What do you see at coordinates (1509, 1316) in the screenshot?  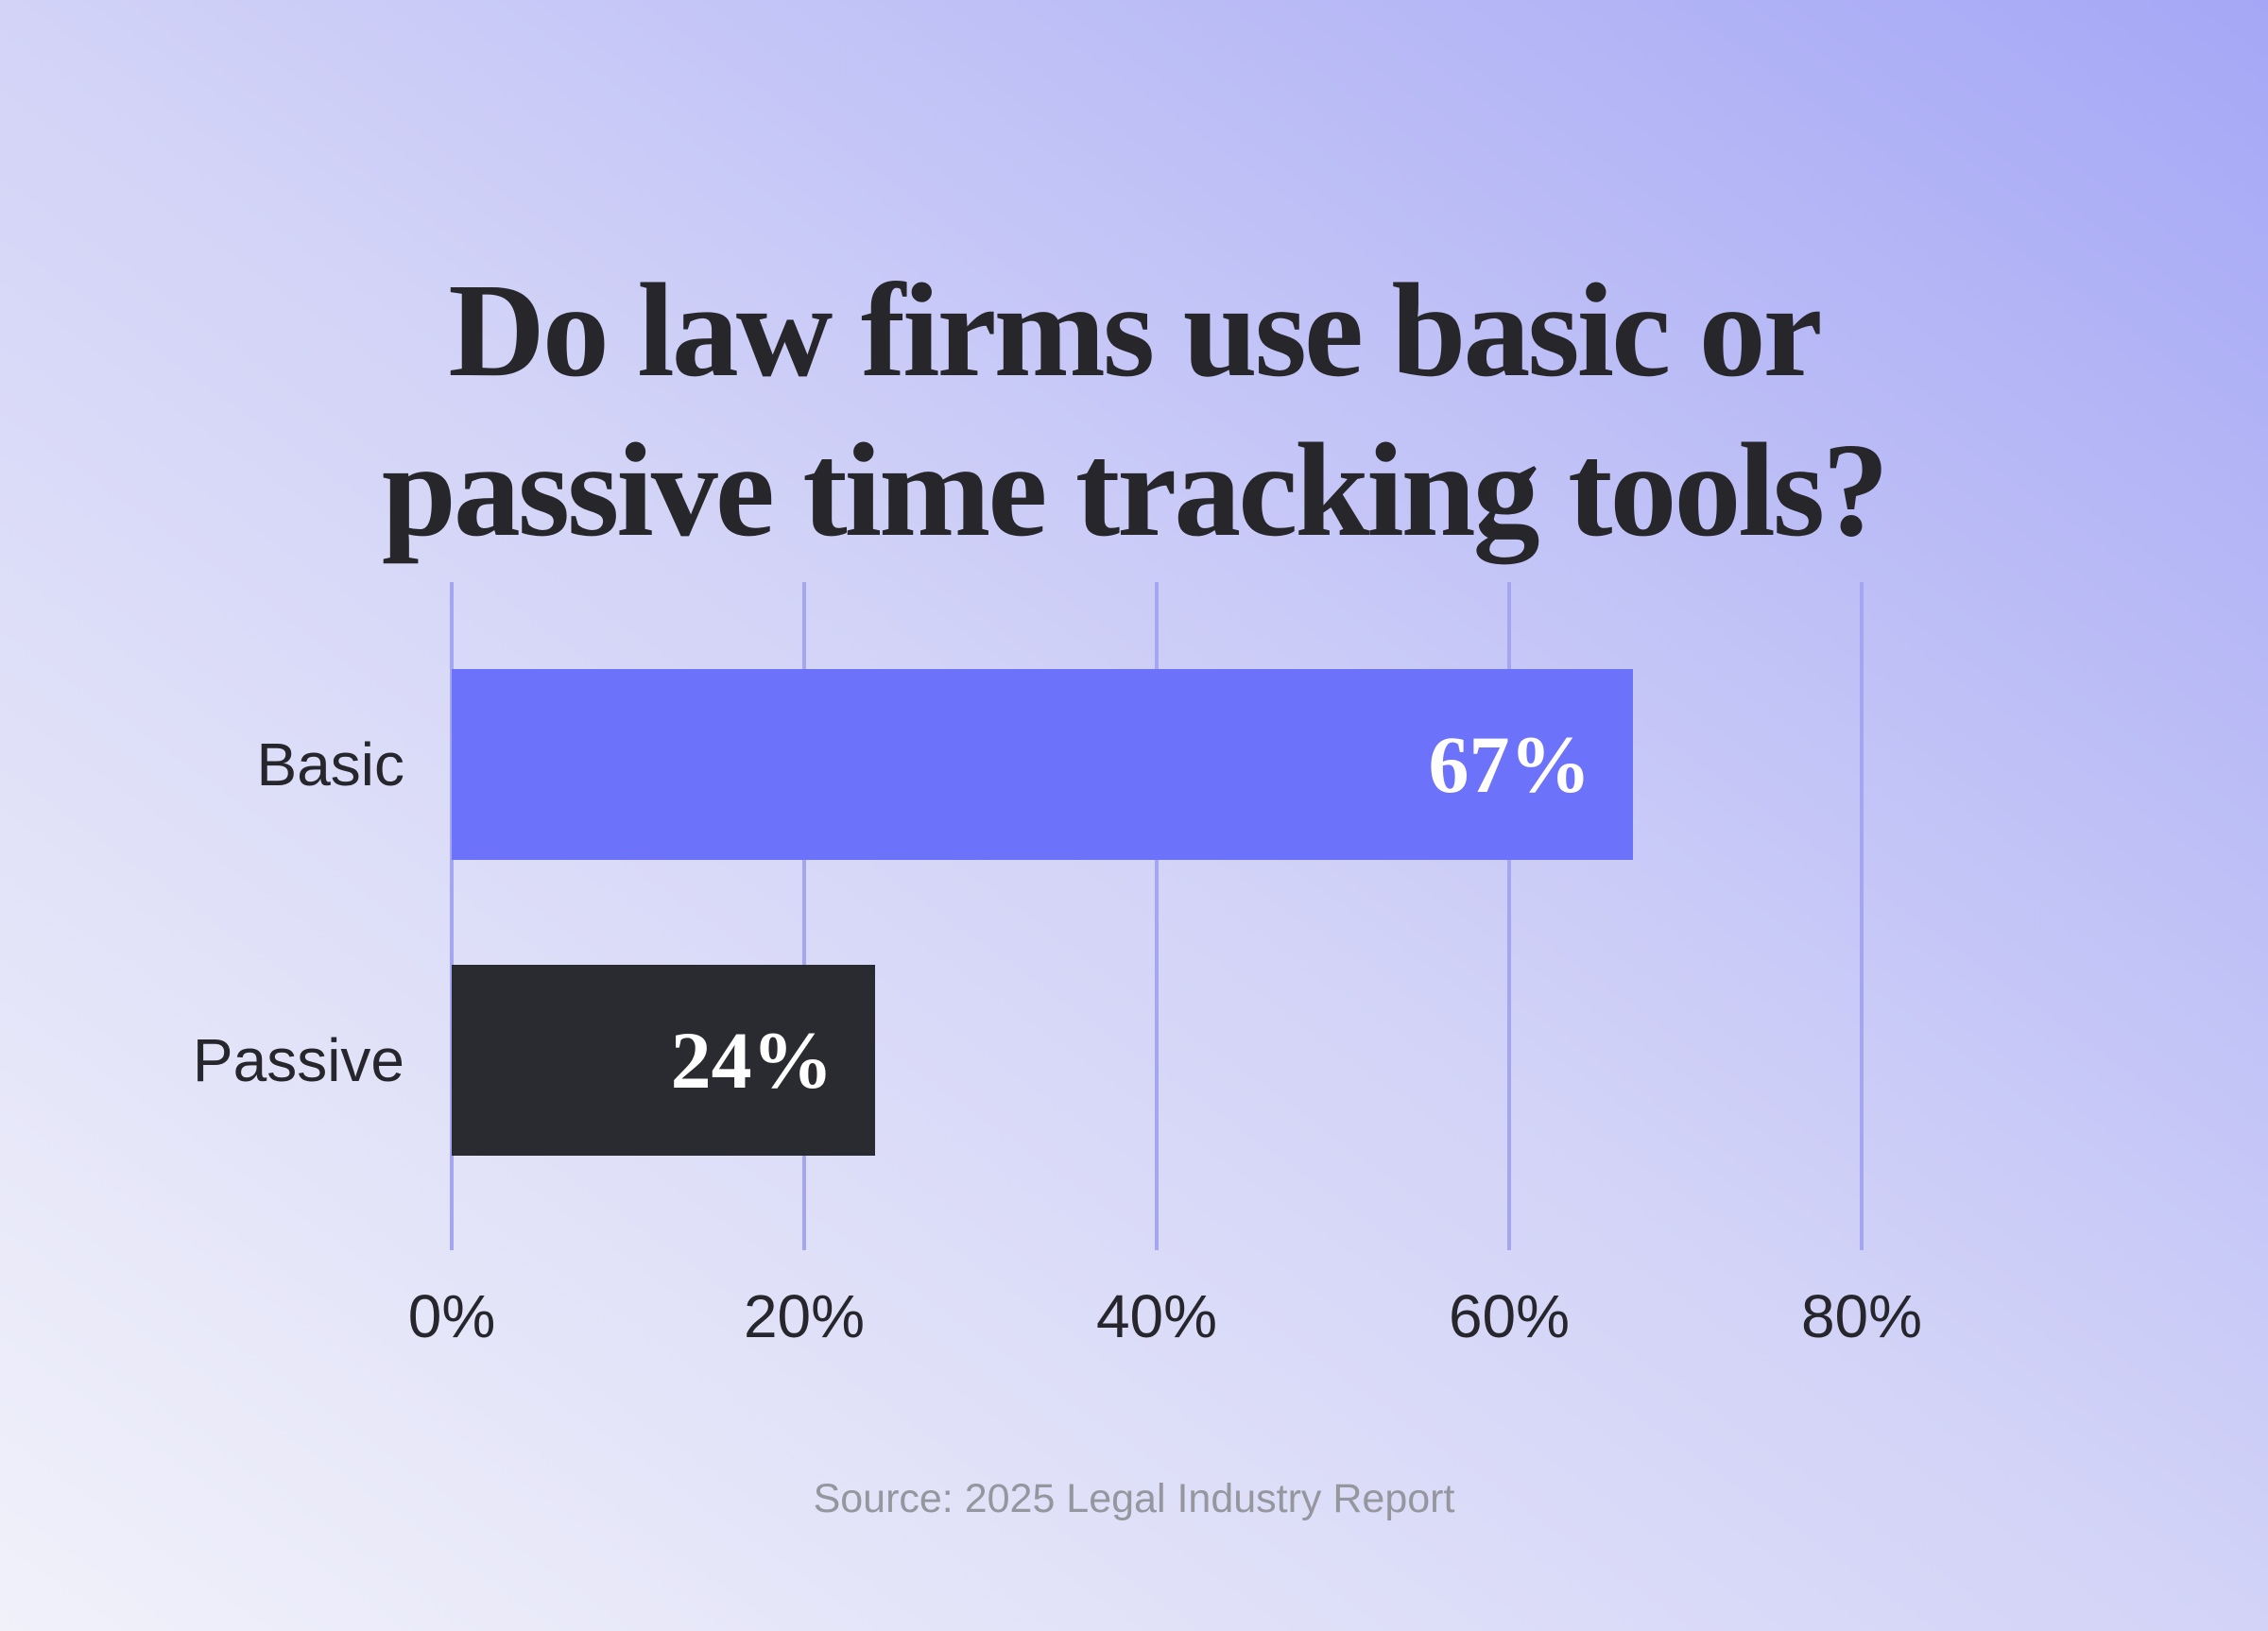 I see `x-tick-label: 60%` at bounding box center [1509, 1316].